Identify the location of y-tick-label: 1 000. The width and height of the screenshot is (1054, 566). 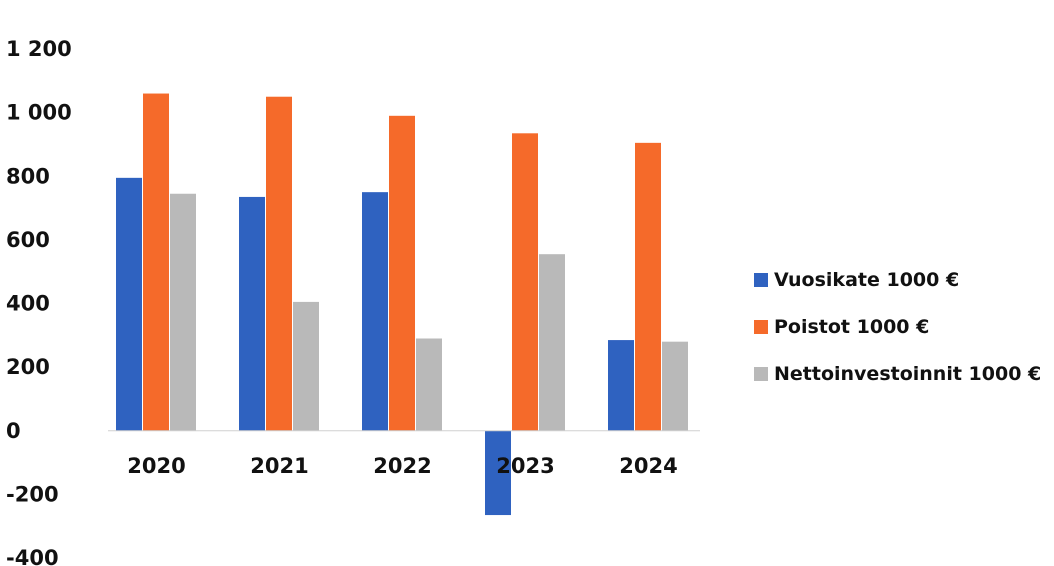
(39, 113).